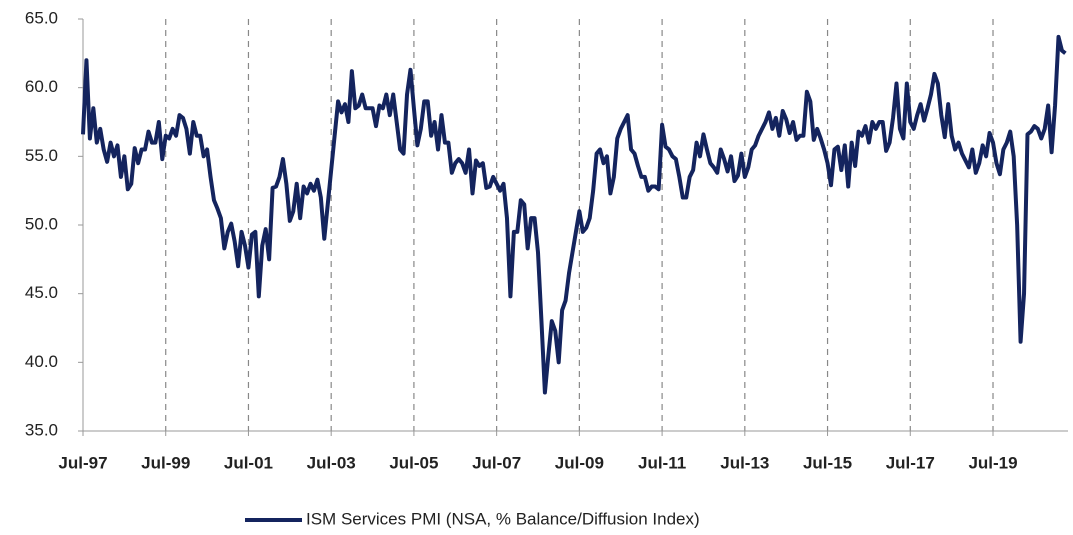  I want to click on y-tick-label: 60.0, so click(41, 86).